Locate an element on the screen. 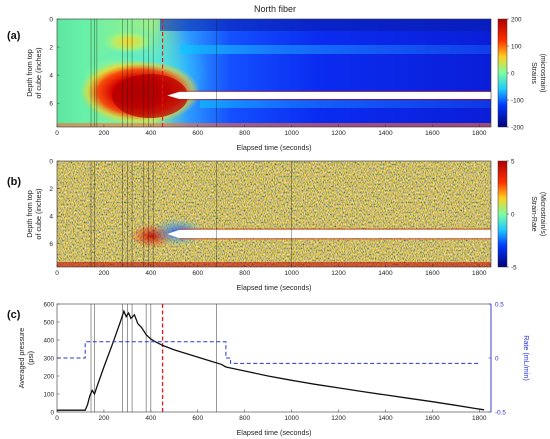 The width and height of the screenshot is (550, 439). panel-a-label: (a) is located at coordinates (14, 36).